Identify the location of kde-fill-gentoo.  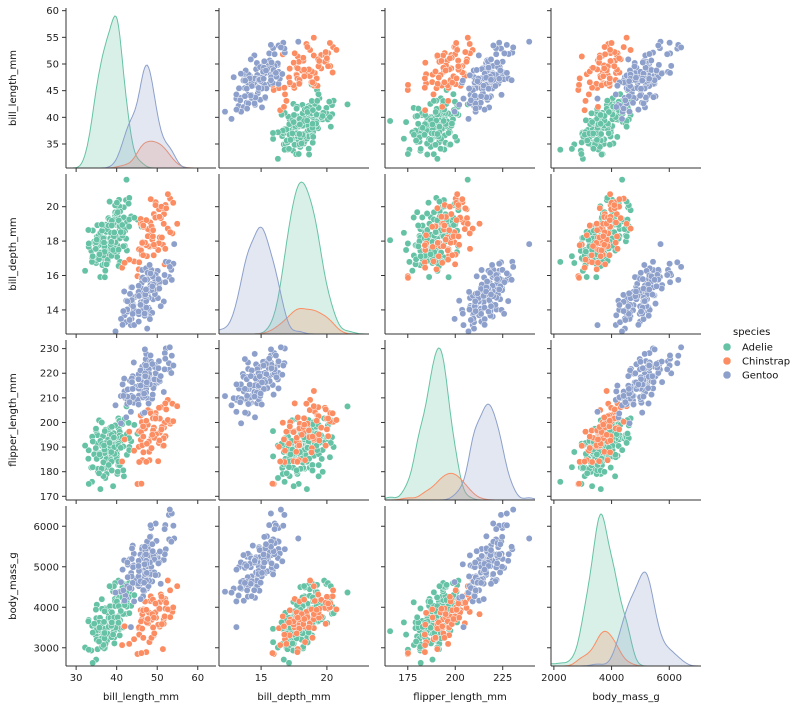
(626, 619).